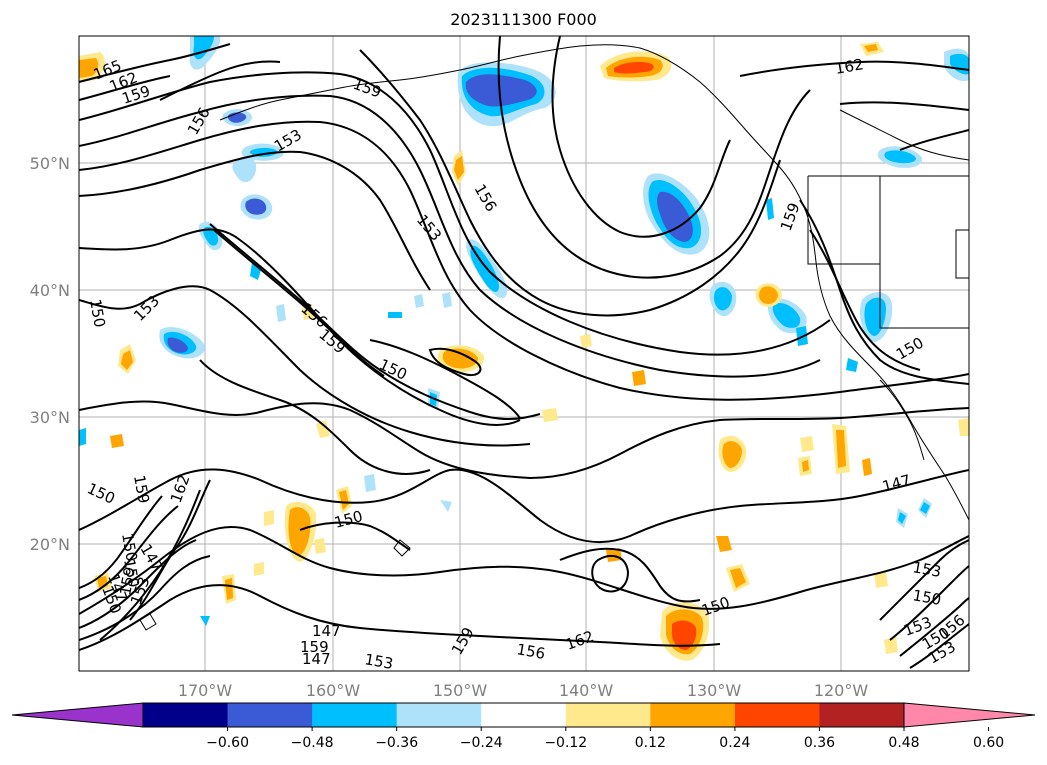 Image resolution: width=1047 pixels, height=765 pixels. What do you see at coordinates (50, 417) in the screenshot?
I see `lat-label: 30°N` at bounding box center [50, 417].